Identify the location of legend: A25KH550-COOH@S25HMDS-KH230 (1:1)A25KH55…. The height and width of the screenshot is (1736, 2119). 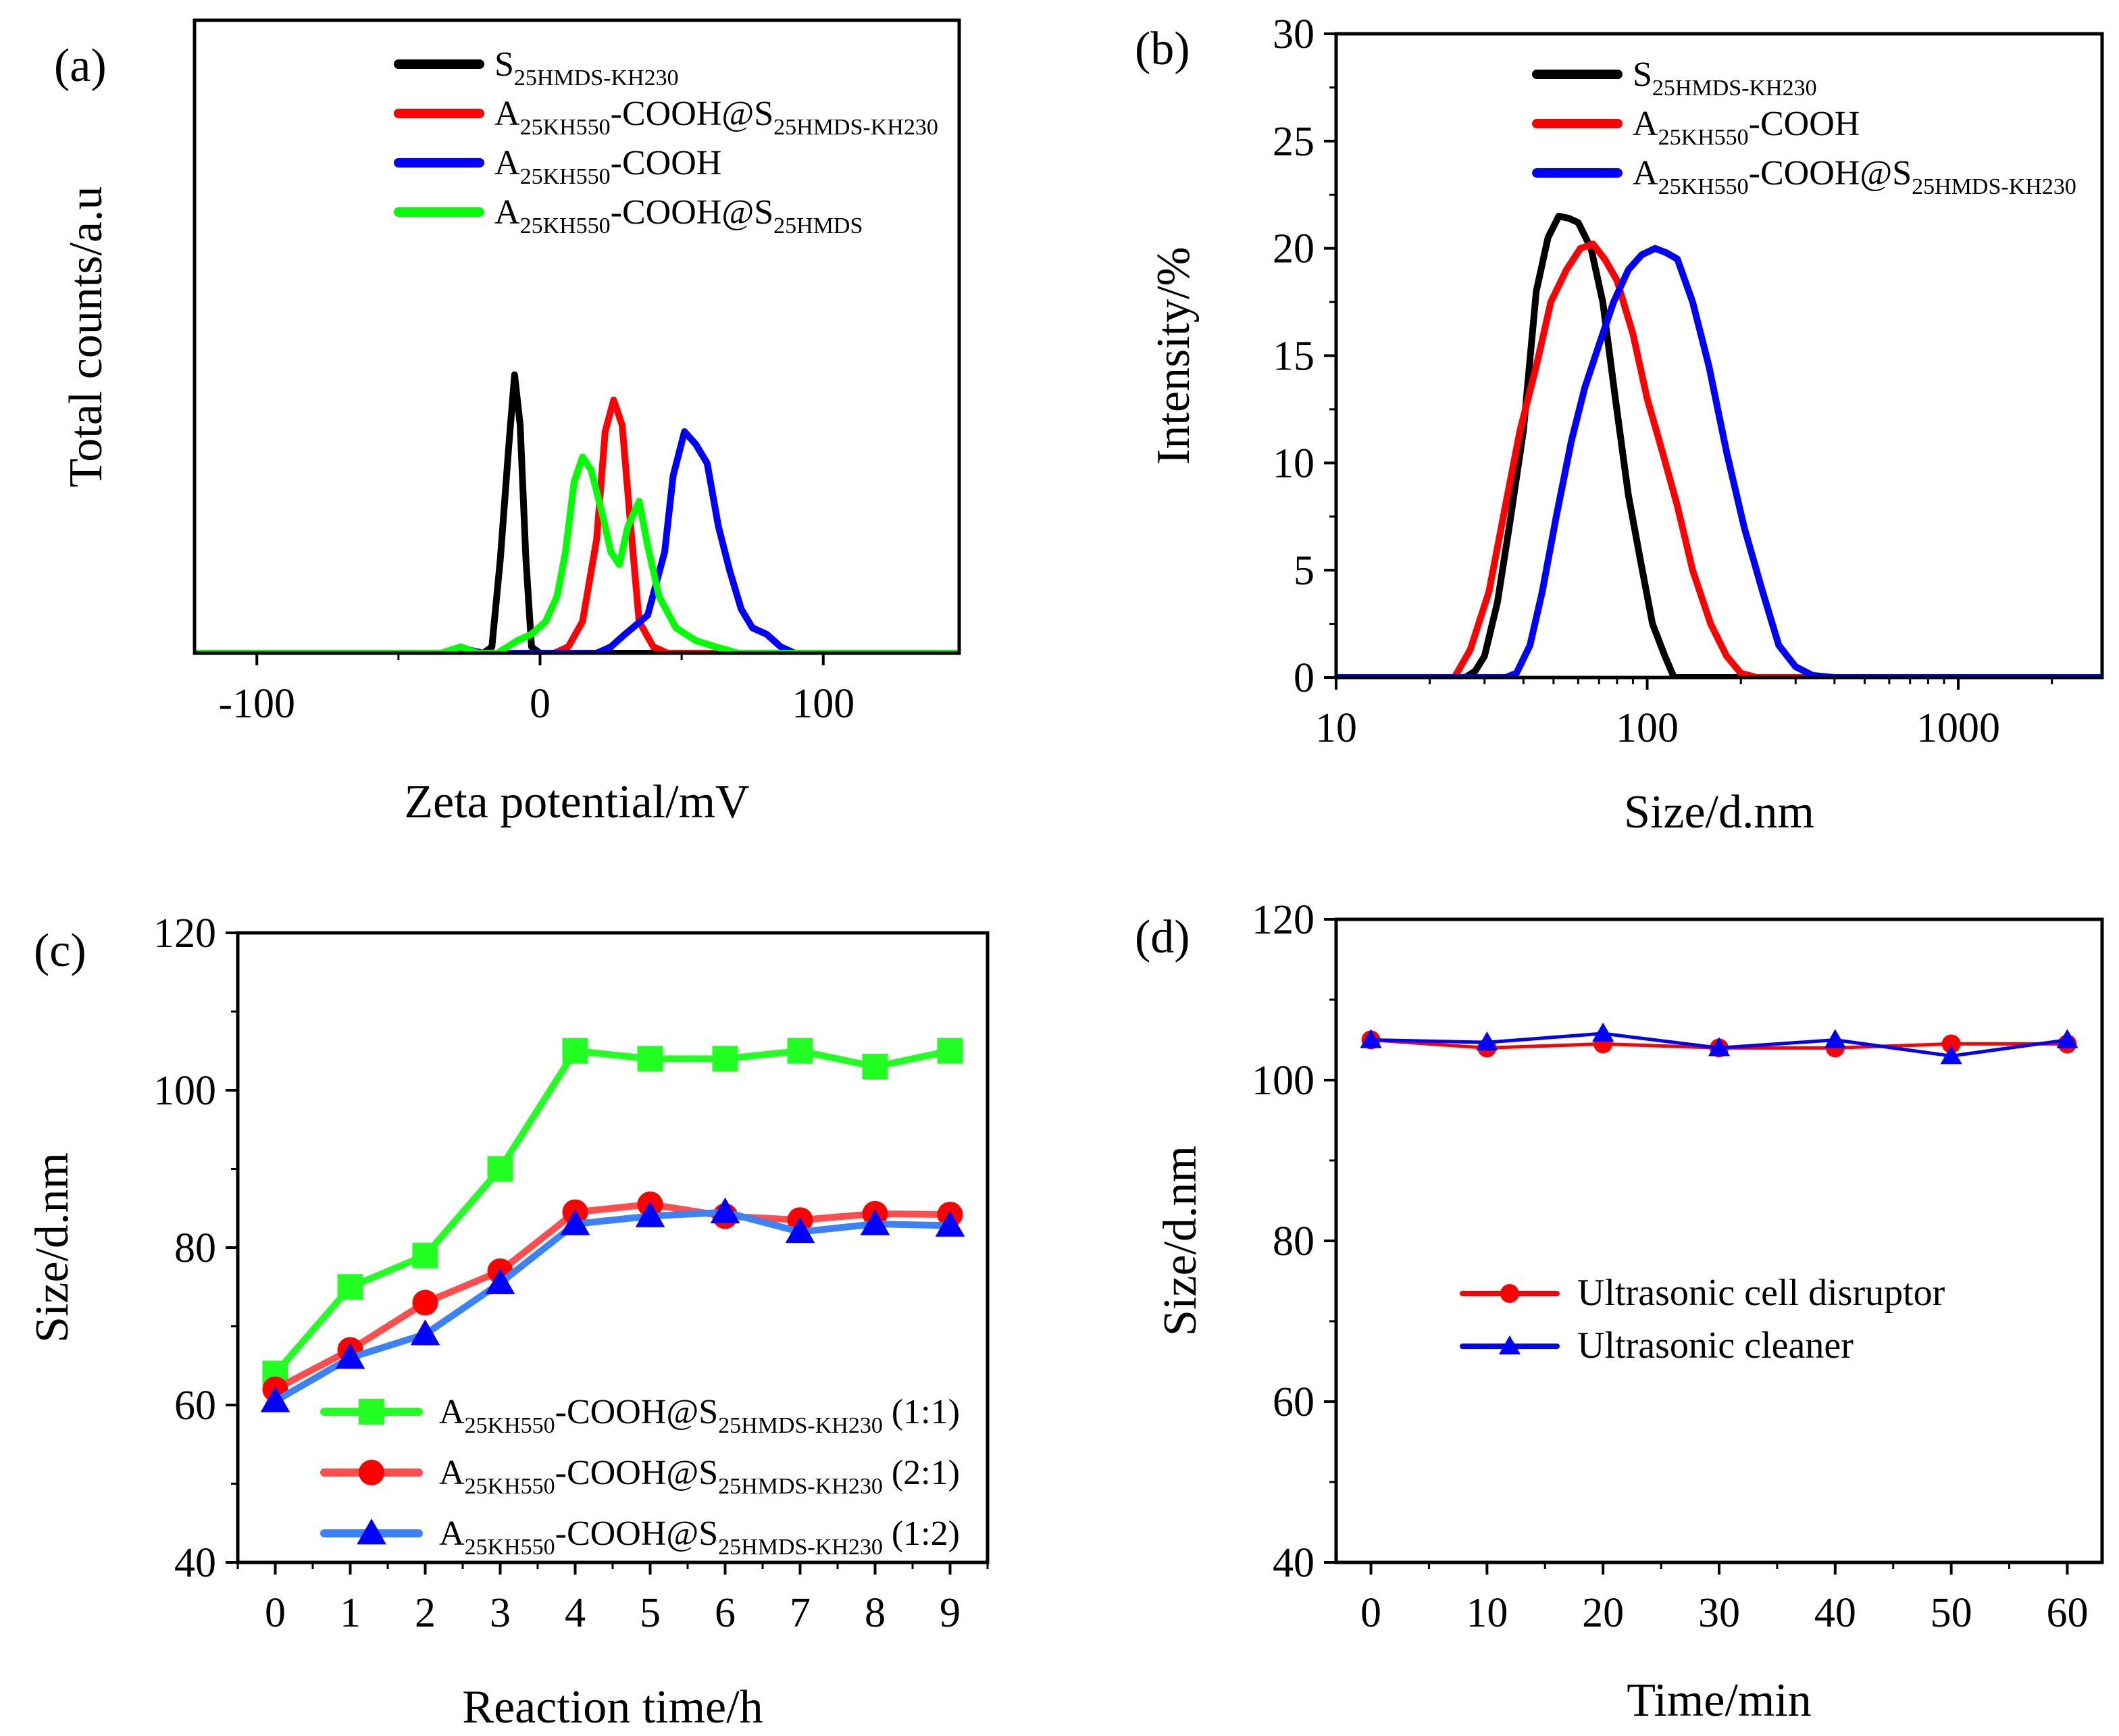
(640, 1476).